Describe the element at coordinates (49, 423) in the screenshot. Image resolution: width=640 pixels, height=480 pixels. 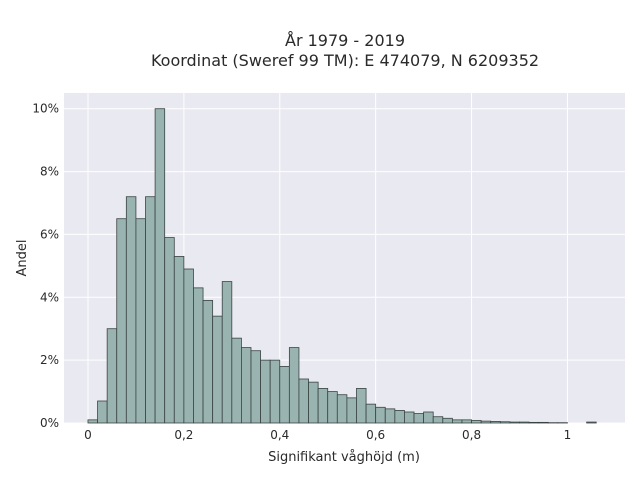
I see `y-tick-label: 0%` at that location.